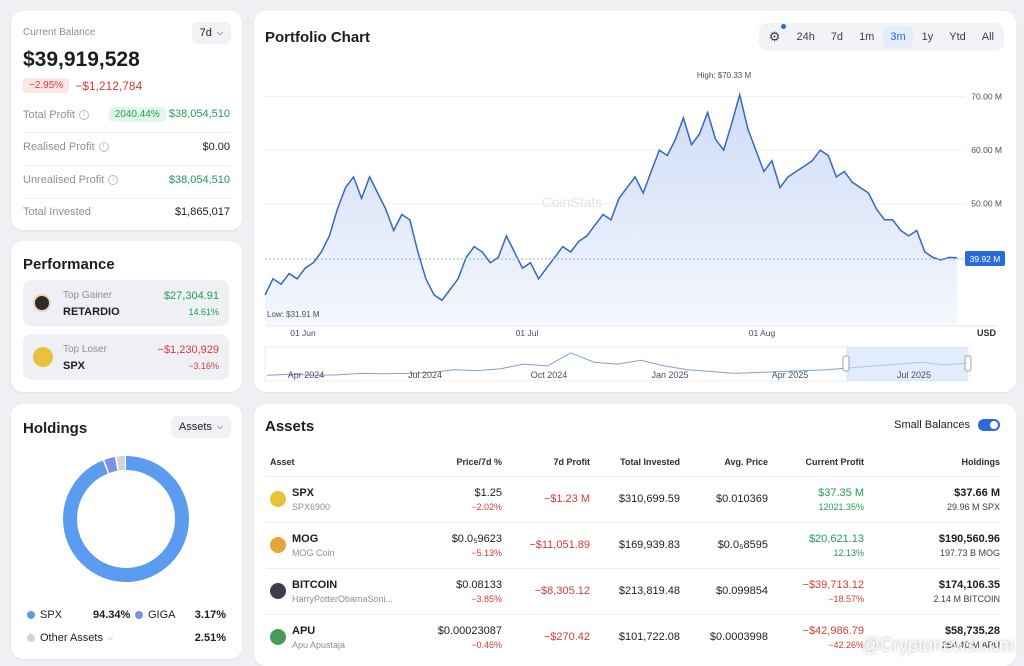  I want to click on holdings-cell: $190,560.96 197.73 B MOG, so click(932, 544).